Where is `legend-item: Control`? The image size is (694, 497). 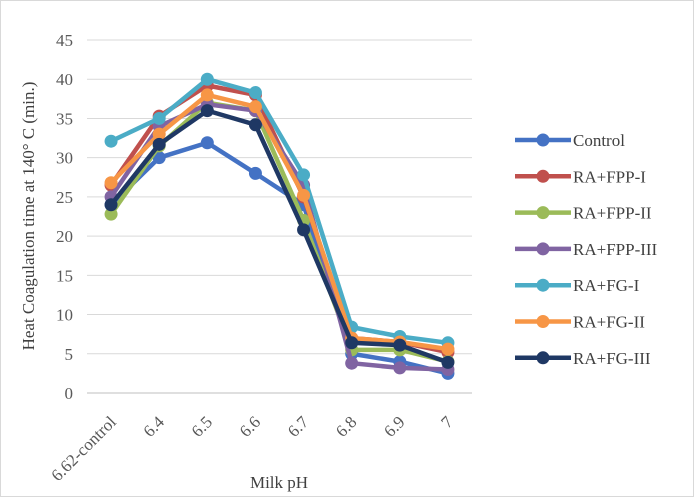 legend-item: Control is located at coordinates (570, 140).